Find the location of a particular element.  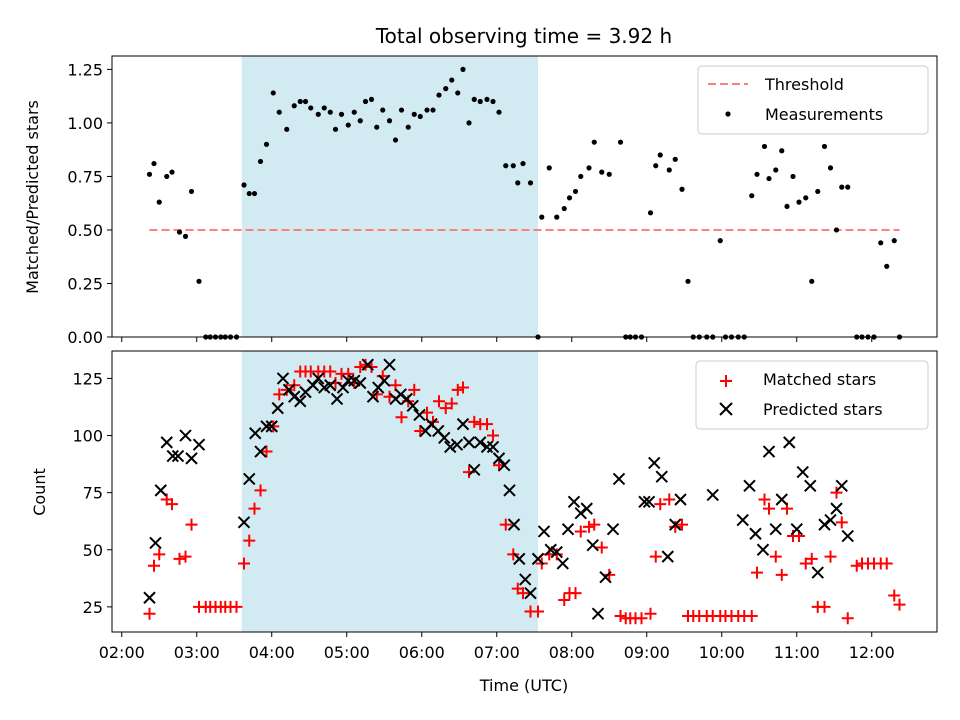

bottom-x-tick-label: 12:00 is located at coordinates (872, 652).